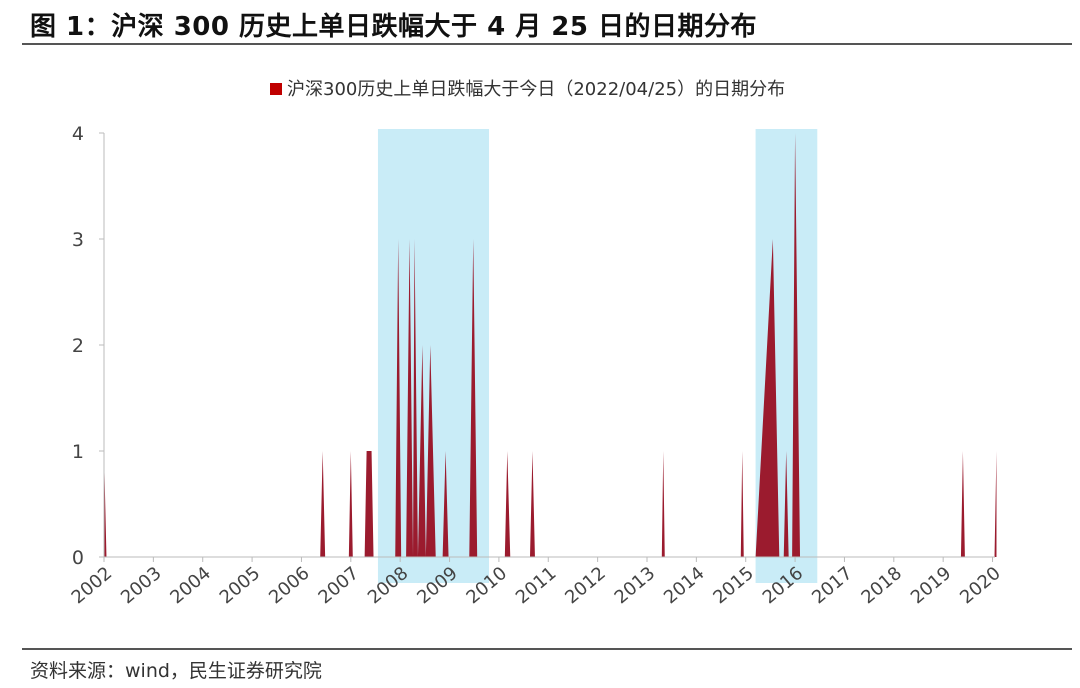 The width and height of the screenshot is (1080, 688). I want to click on y-tick-label-1: 1, so click(78, 452).